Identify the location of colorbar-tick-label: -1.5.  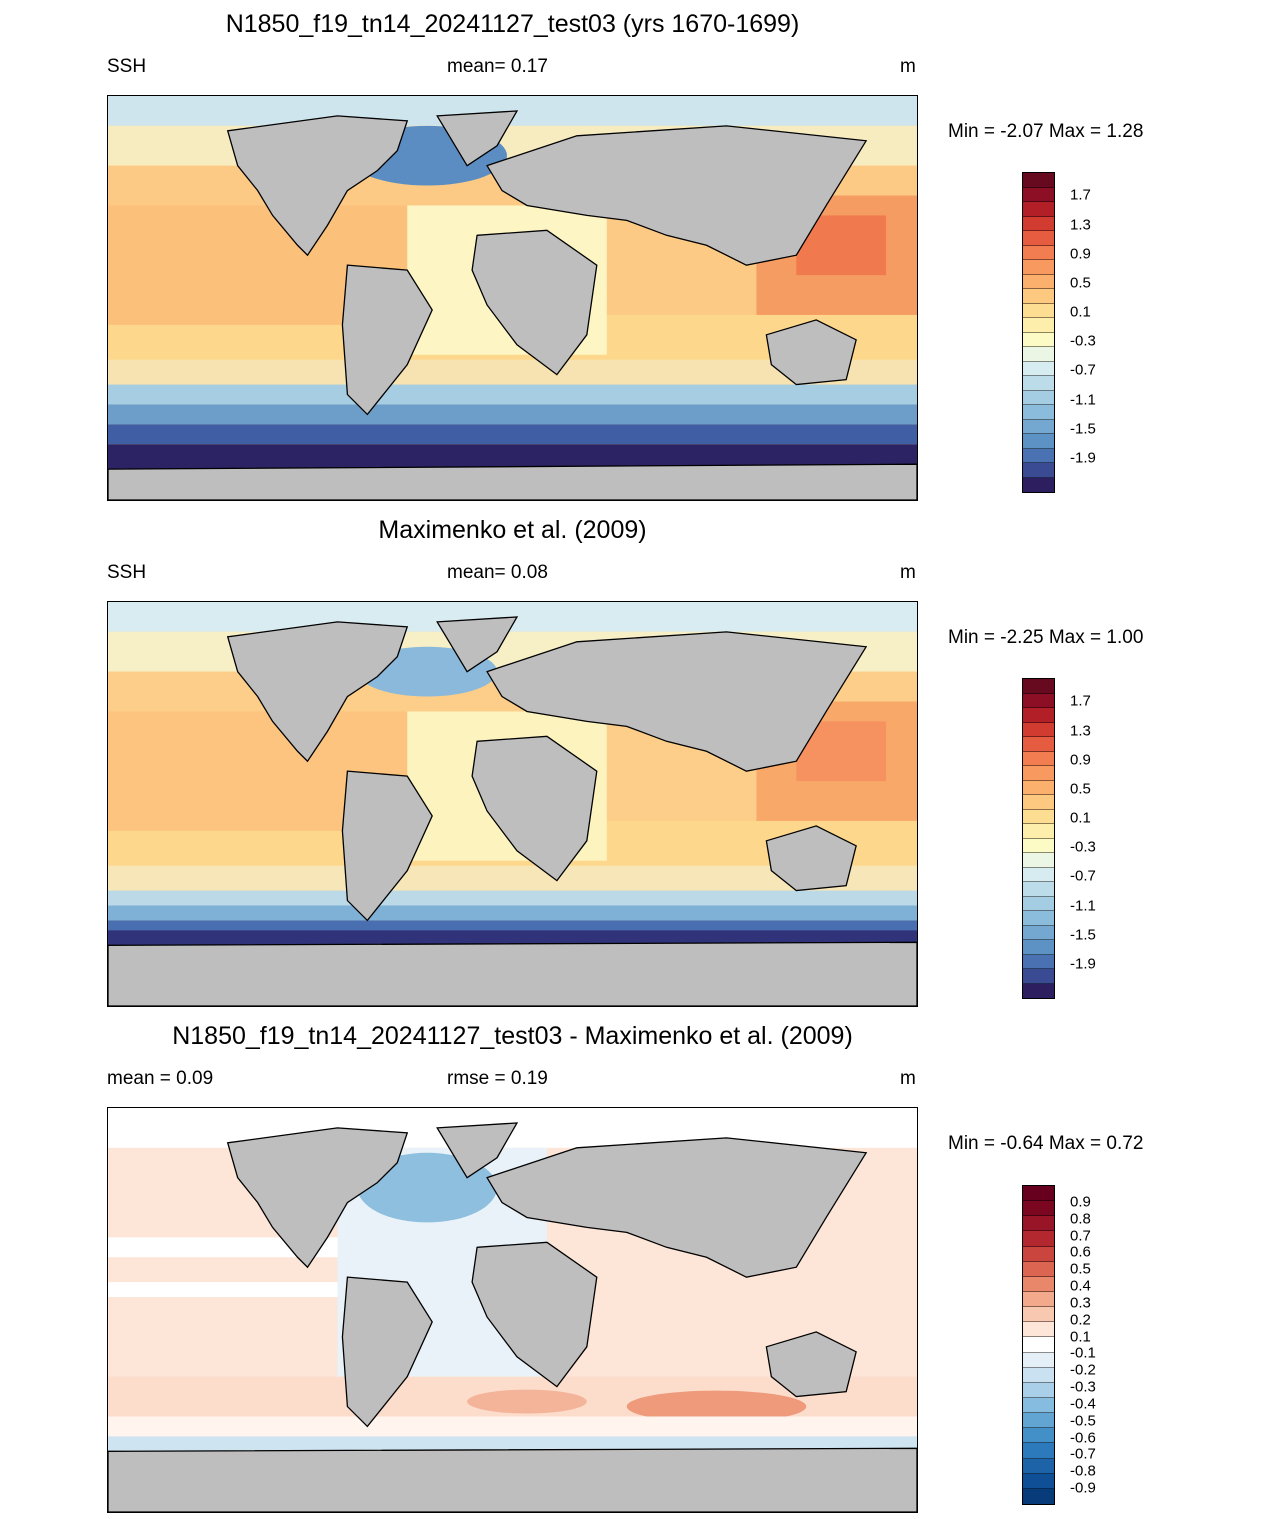
(1083, 935).